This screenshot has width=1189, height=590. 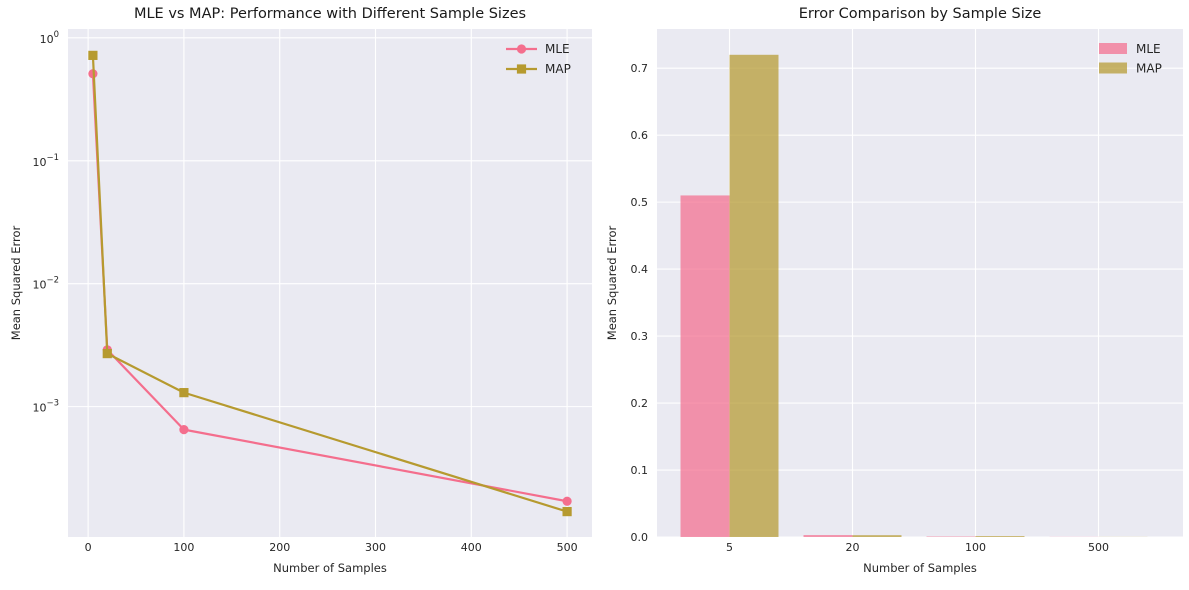 What do you see at coordinates (640, 470) in the screenshot?
I see `y-tick-label: 0.1` at bounding box center [640, 470].